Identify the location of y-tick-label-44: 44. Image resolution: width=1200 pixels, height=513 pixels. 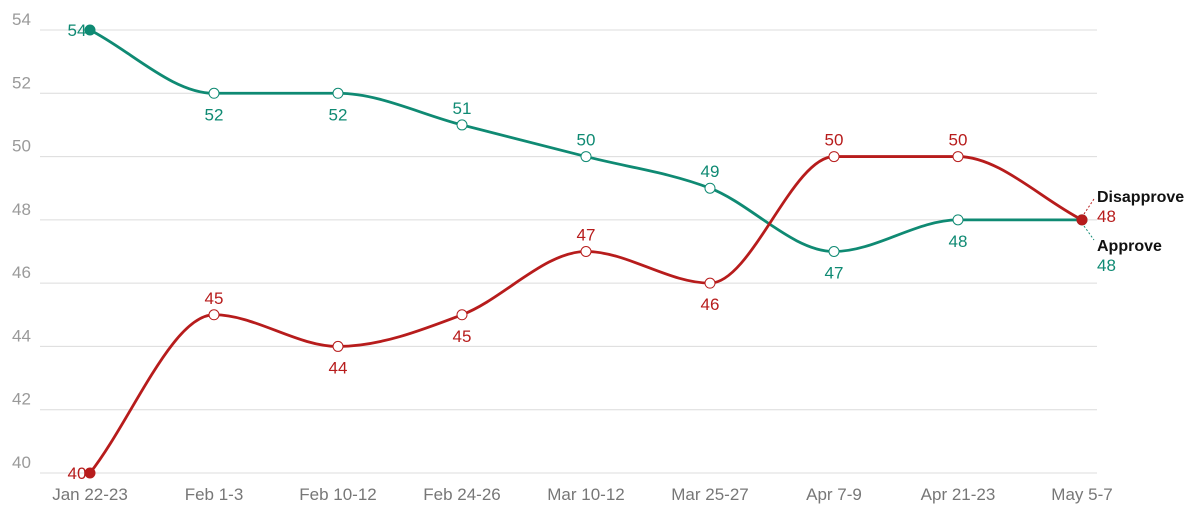
(21, 335).